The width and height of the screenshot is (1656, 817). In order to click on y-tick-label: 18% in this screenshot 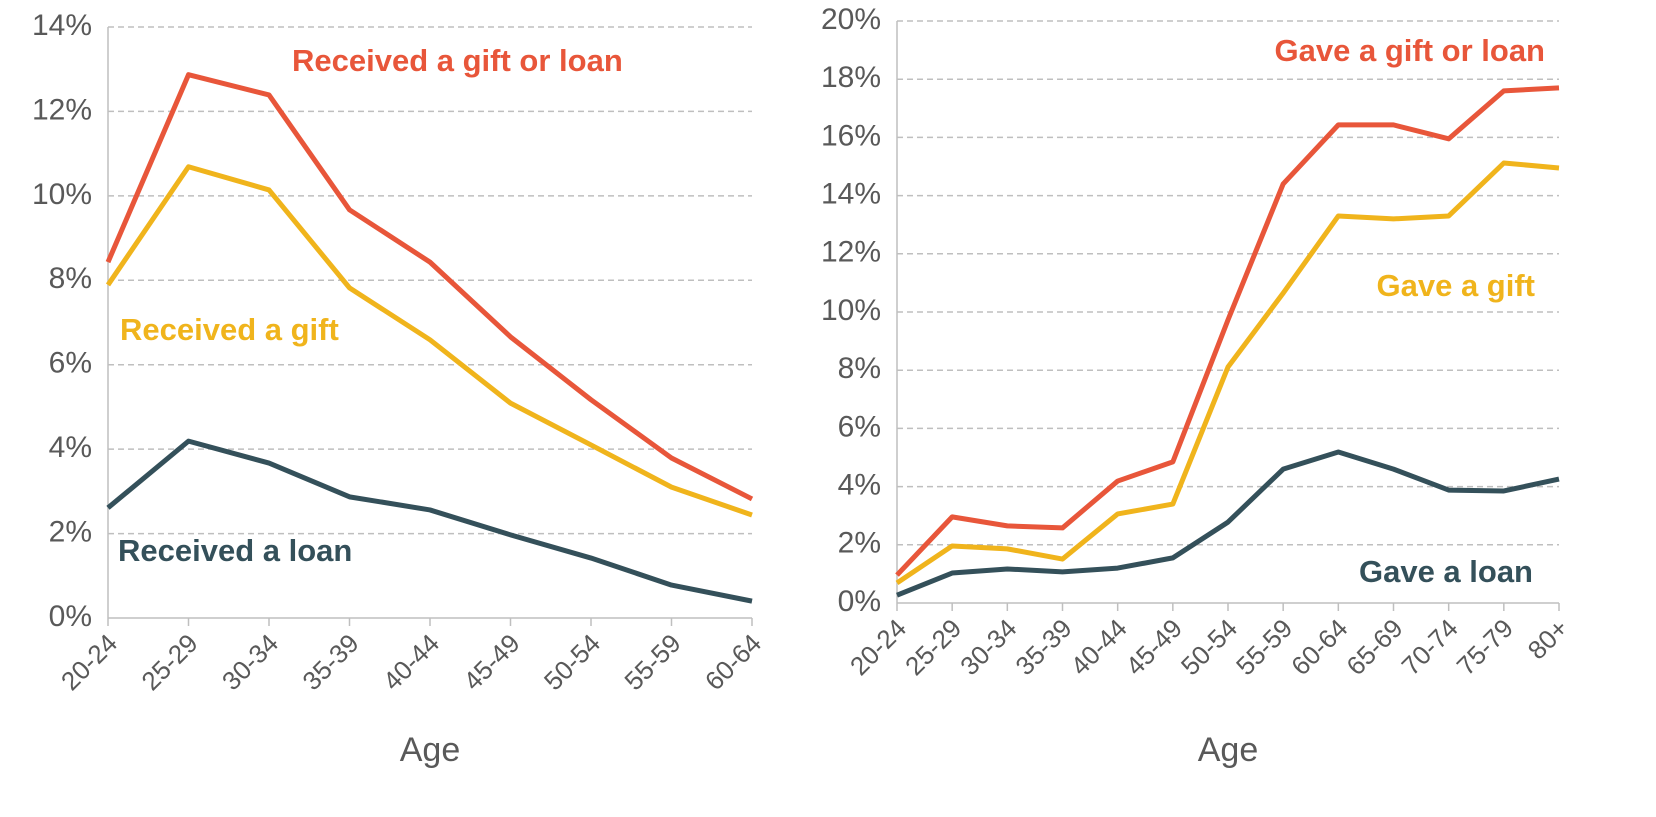, I will do `click(851, 77)`.